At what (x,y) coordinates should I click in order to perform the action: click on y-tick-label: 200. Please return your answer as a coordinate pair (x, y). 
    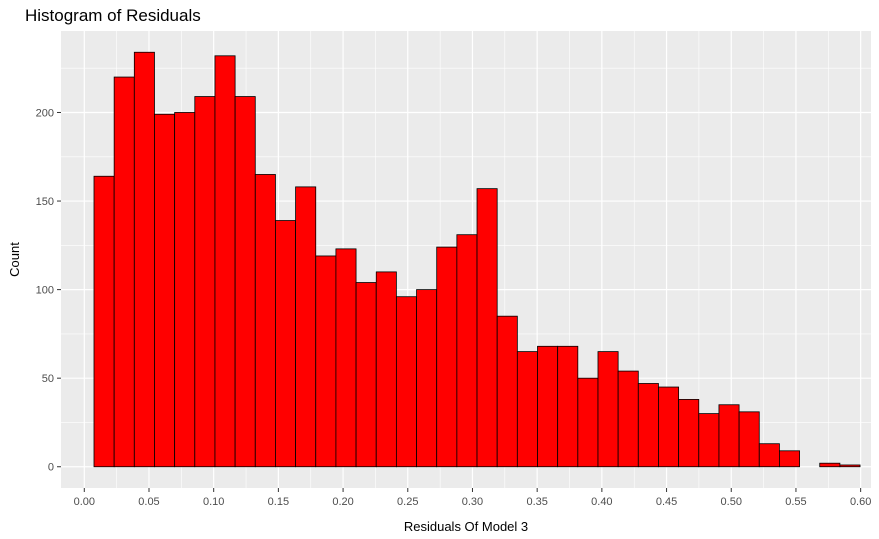
    Looking at the image, I should click on (45, 113).